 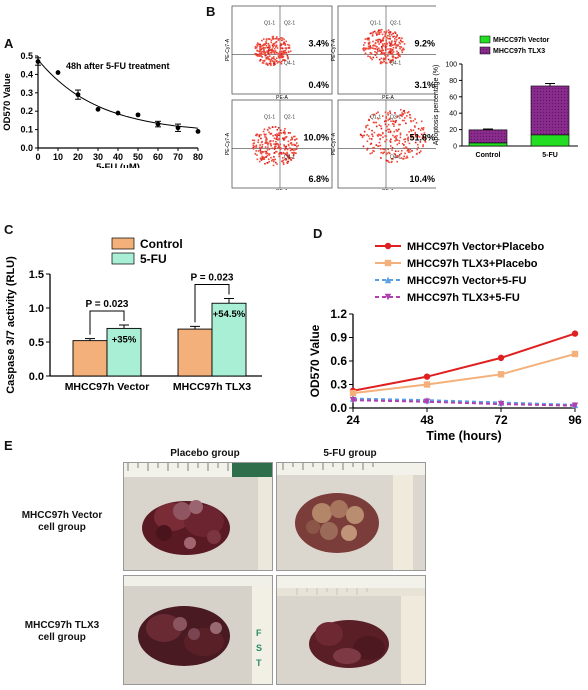 I want to click on d-series-line, so click(x=464, y=373).